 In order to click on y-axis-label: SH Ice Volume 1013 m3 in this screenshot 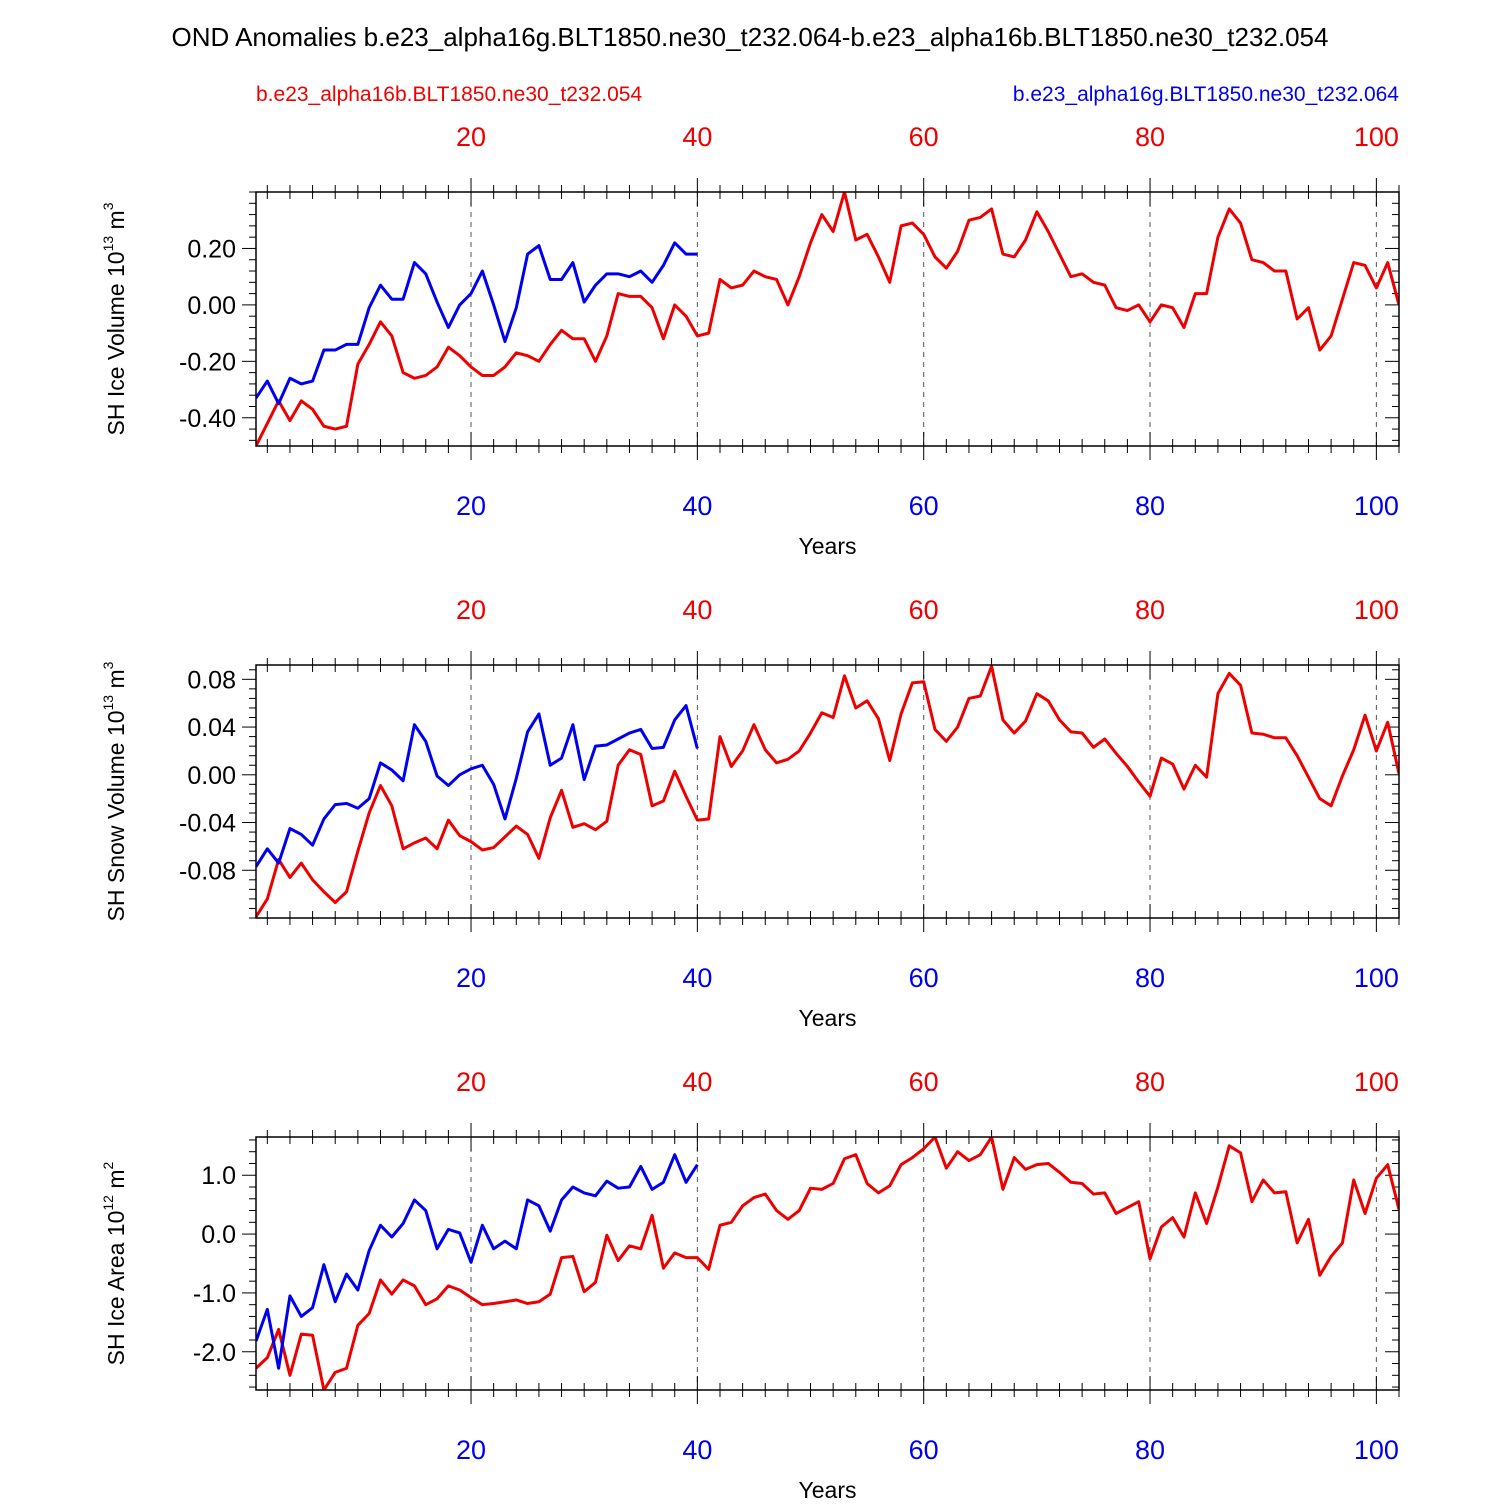, I will do `click(114, 318)`.